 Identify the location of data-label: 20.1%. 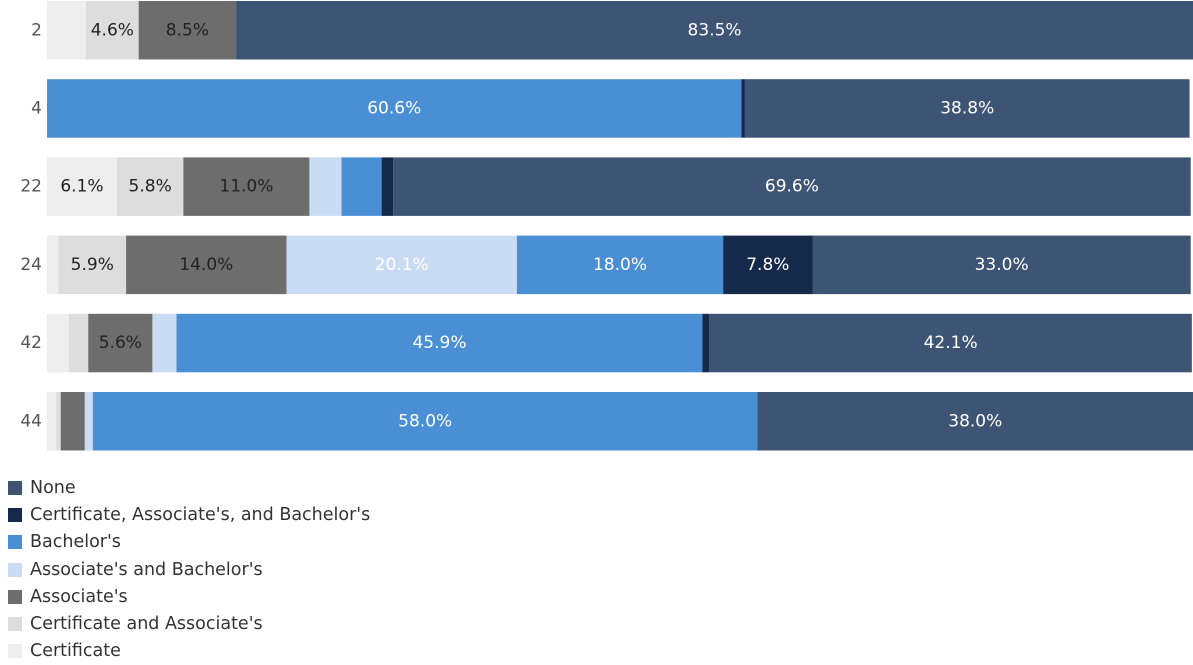
(402, 265).